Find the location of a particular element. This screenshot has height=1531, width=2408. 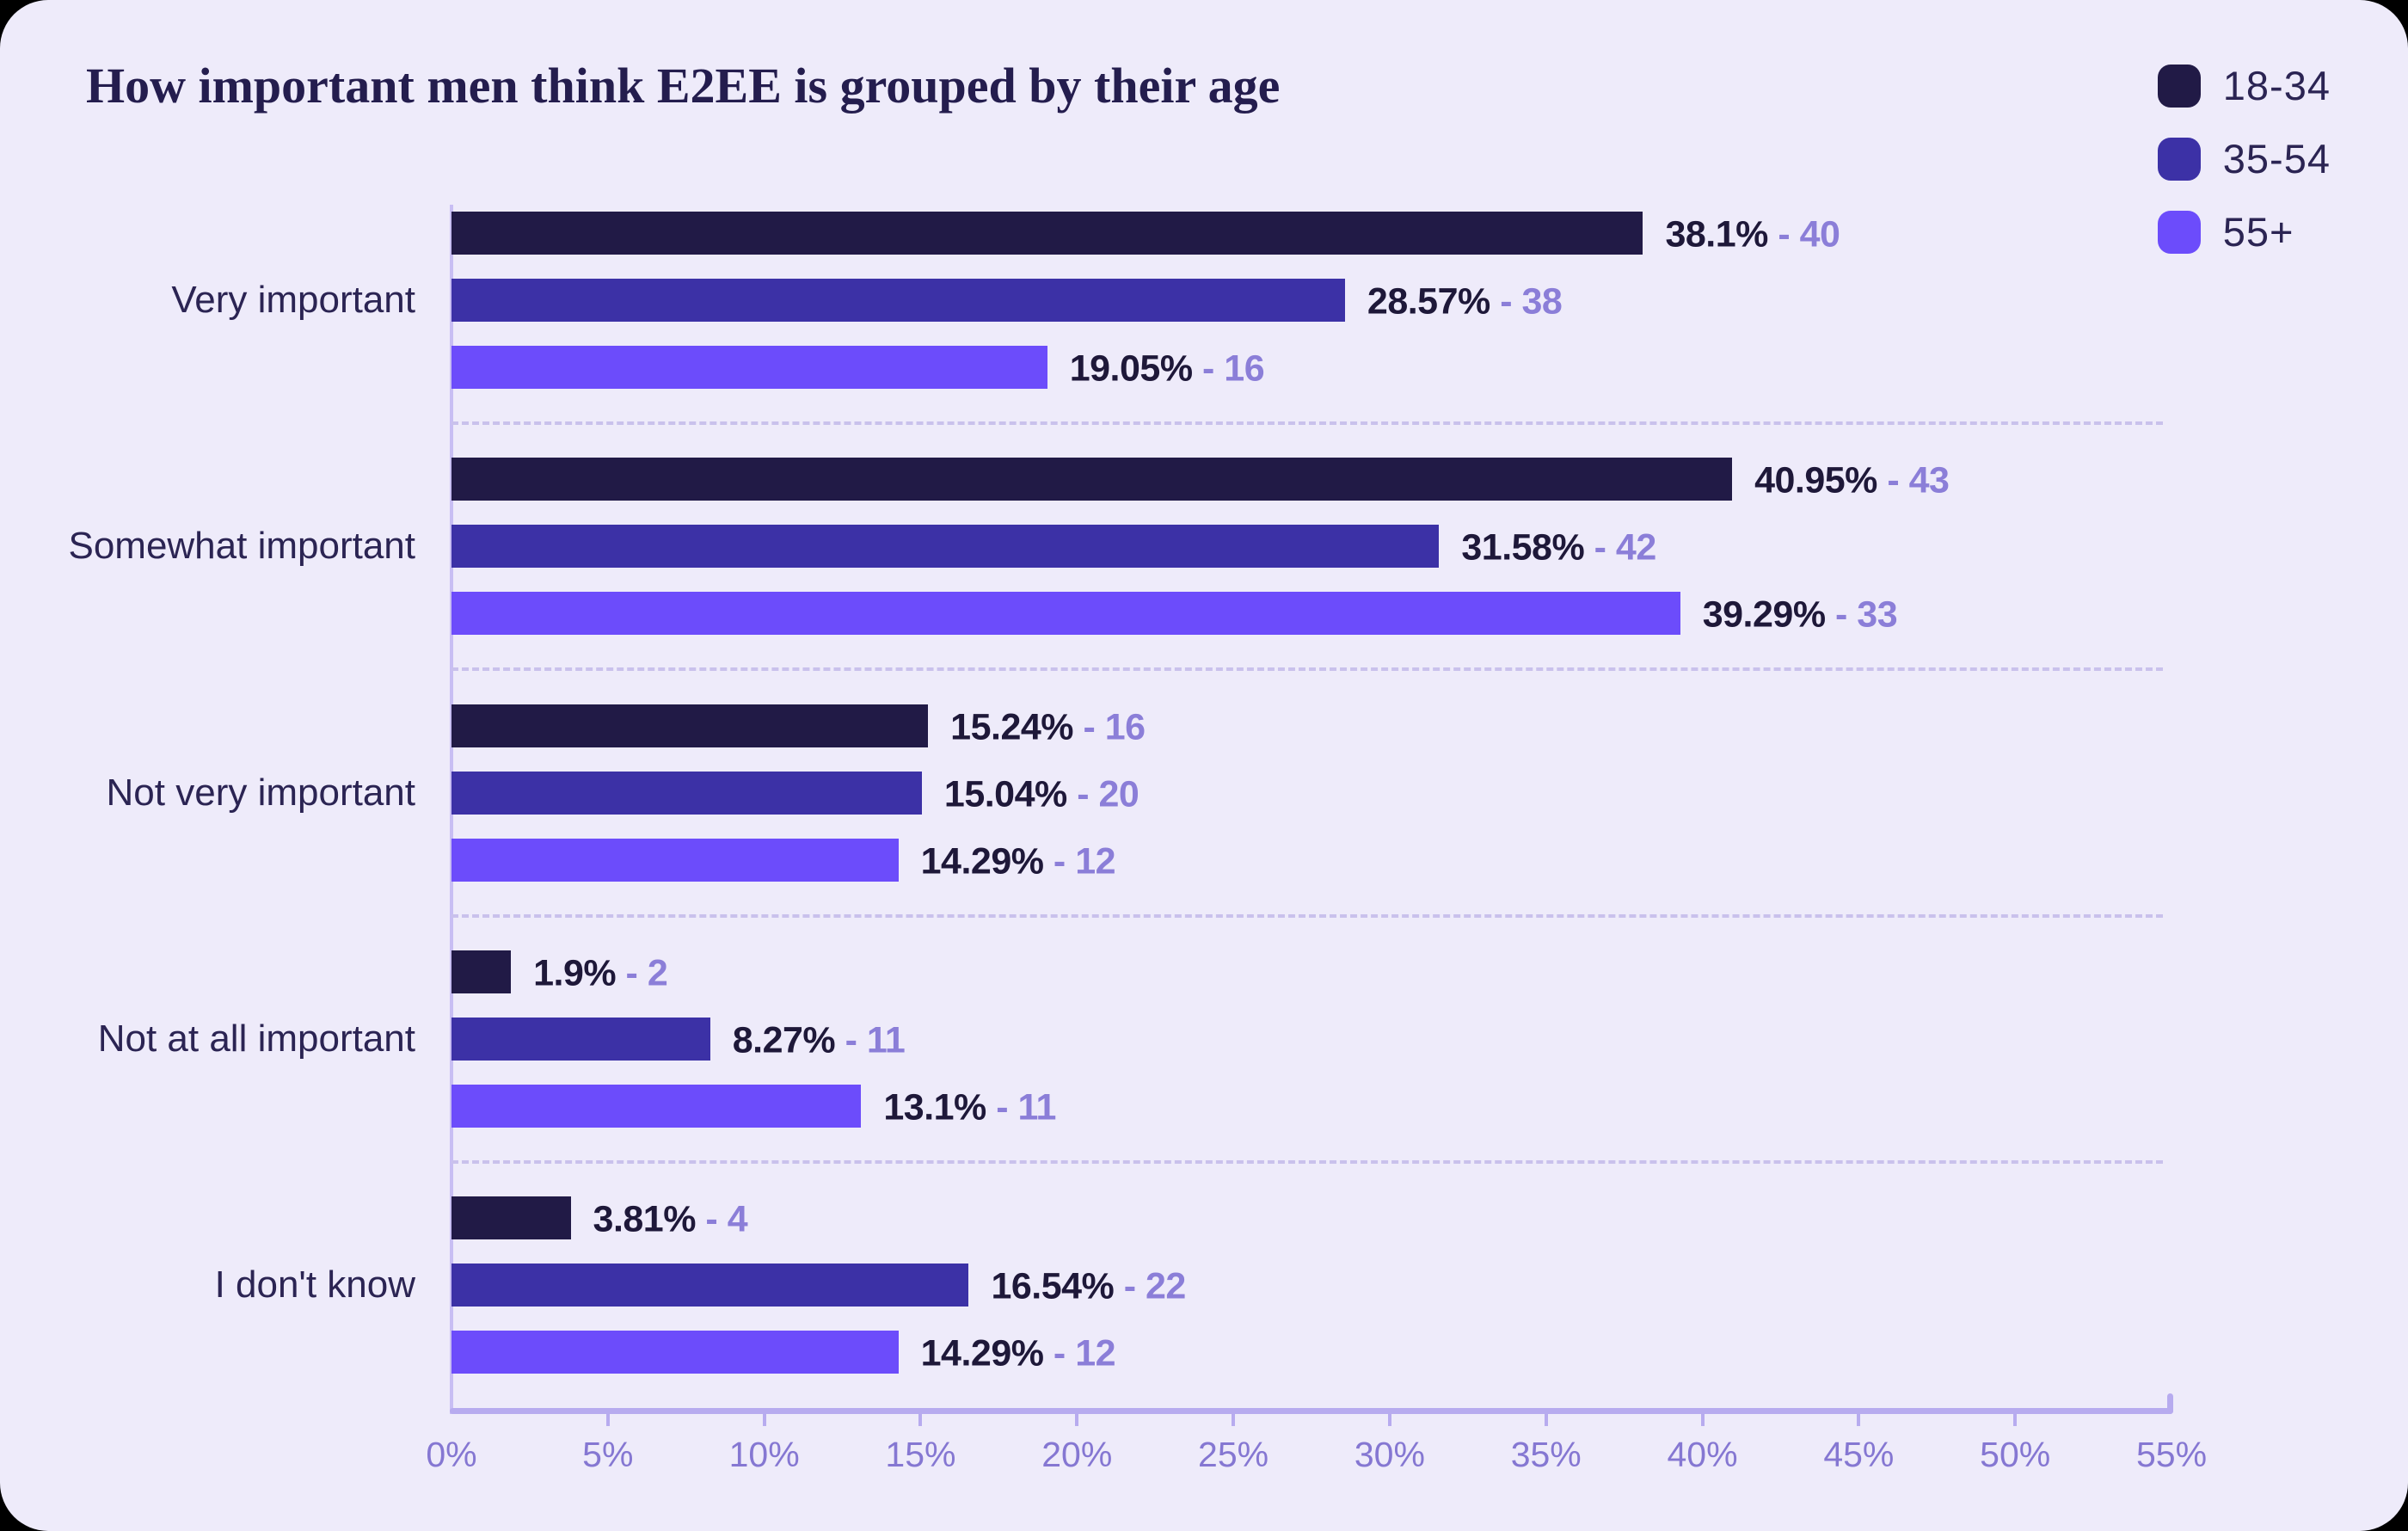

bar-value-label: 3.81% - 4 is located at coordinates (671, 1220).